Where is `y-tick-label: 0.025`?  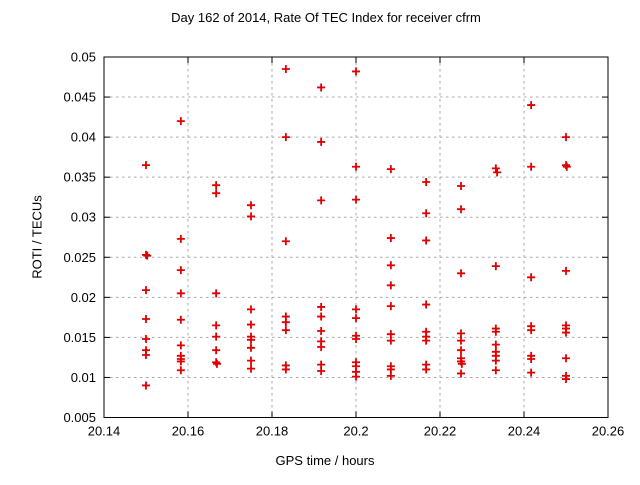
y-tick-label: 0.025 is located at coordinates (79, 257).